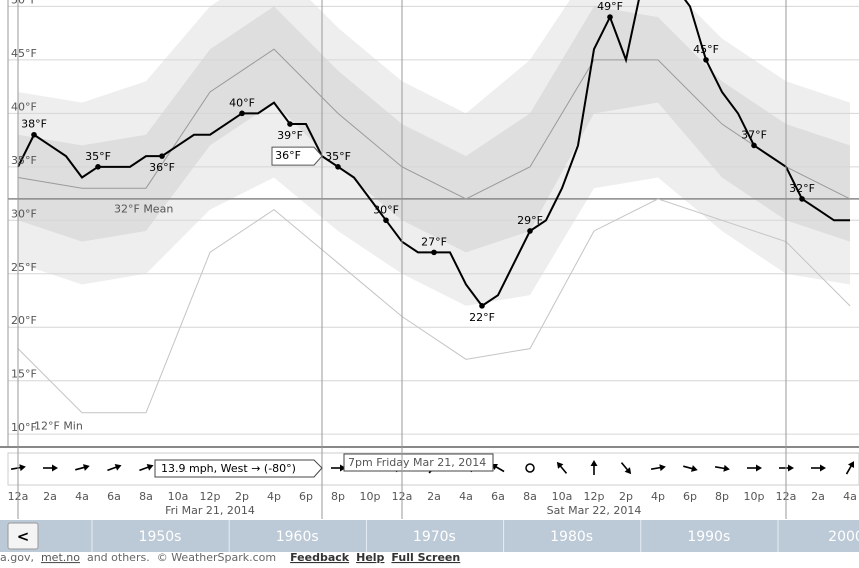 The height and width of the screenshot is (568, 859). What do you see at coordinates (386, 209) in the screenshot?
I see `data-label: 30°F` at bounding box center [386, 209].